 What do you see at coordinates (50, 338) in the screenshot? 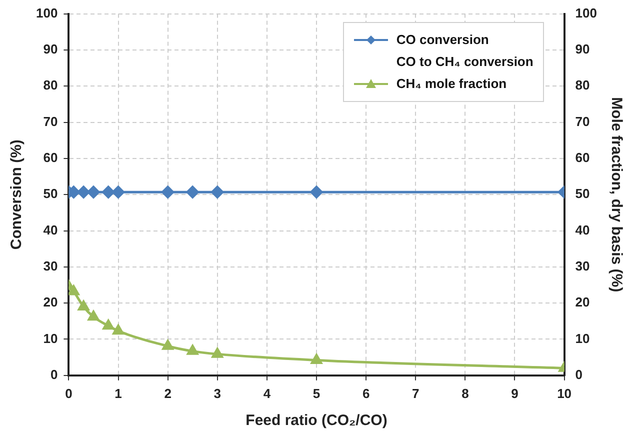
I see `y-tick-label: 10` at bounding box center [50, 338].